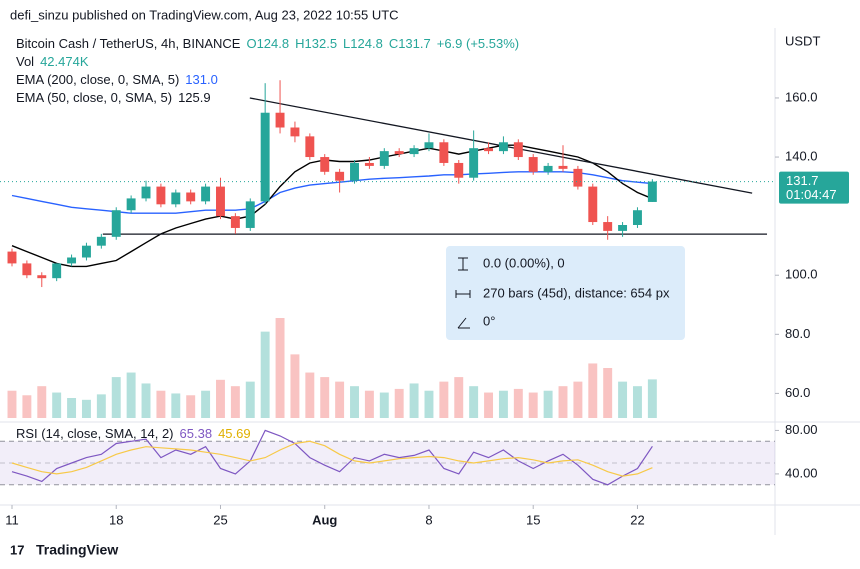 The height and width of the screenshot is (569, 860). Describe the element at coordinates (533, 519) in the screenshot. I see `x-tick-label: 15` at that location.